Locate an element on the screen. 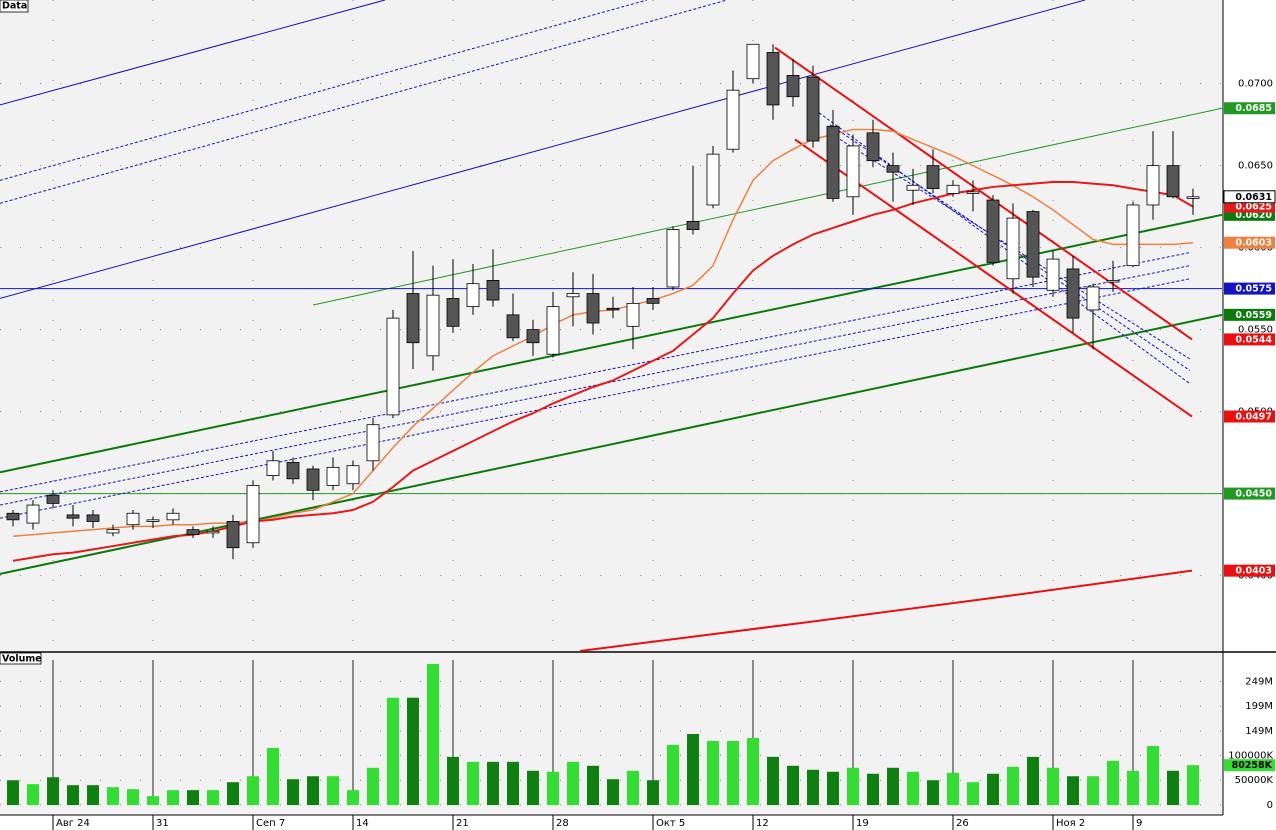  title-box is located at coordinates (21, 658).